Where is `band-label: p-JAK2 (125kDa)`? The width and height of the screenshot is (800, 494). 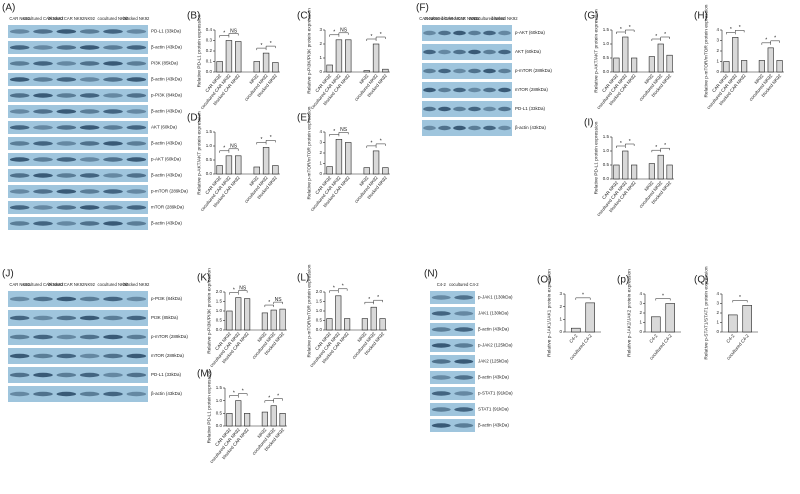 band-label: p-JAK2 (125kDa) is located at coordinates (495, 345).